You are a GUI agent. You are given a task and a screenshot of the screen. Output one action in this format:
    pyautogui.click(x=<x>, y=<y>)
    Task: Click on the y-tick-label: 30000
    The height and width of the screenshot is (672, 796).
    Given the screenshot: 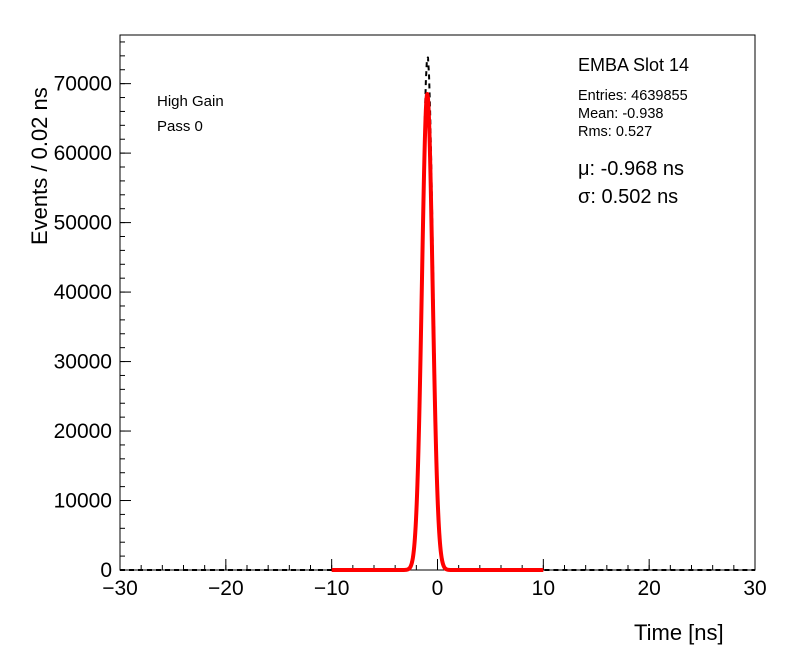 What is the action you would take?
    pyautogui.click(x=83, y=362)
    